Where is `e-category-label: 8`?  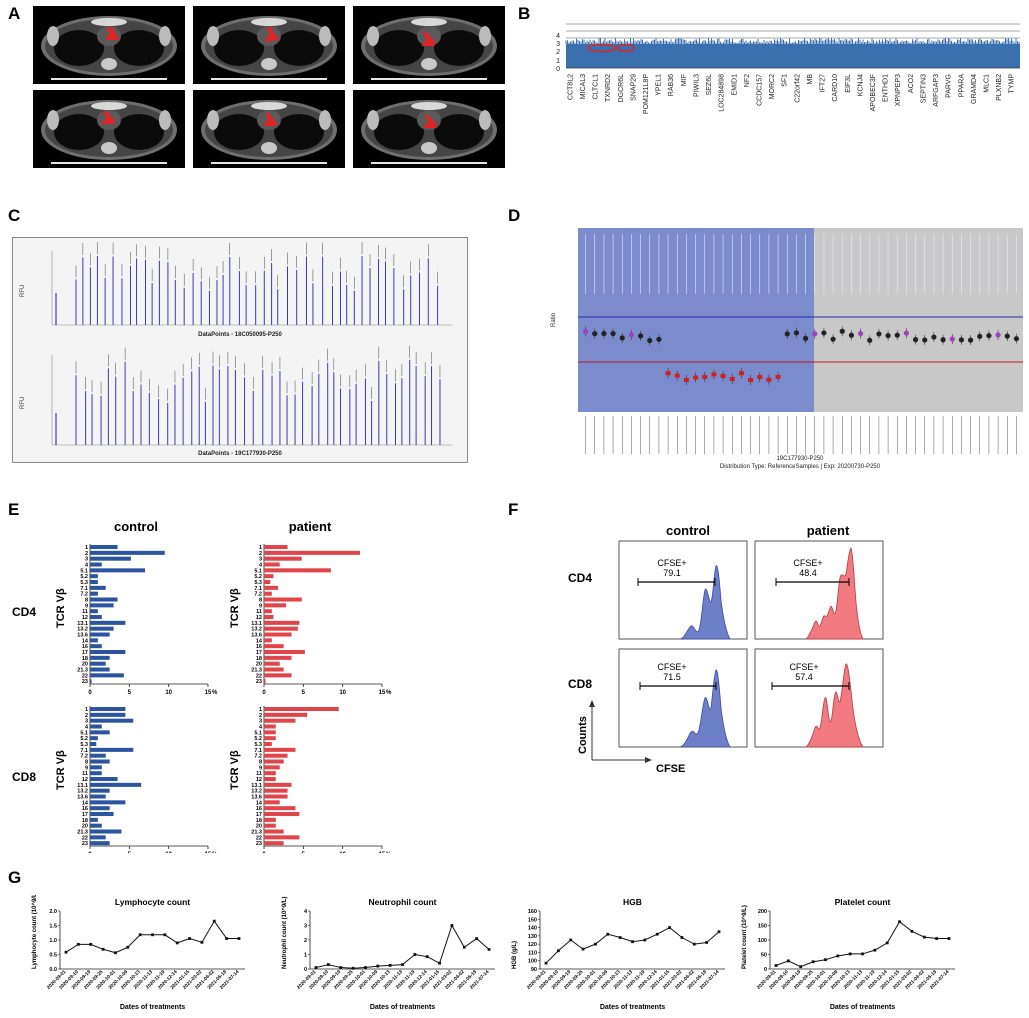
e-category-label: 8 is located at coordinates (260, 601).